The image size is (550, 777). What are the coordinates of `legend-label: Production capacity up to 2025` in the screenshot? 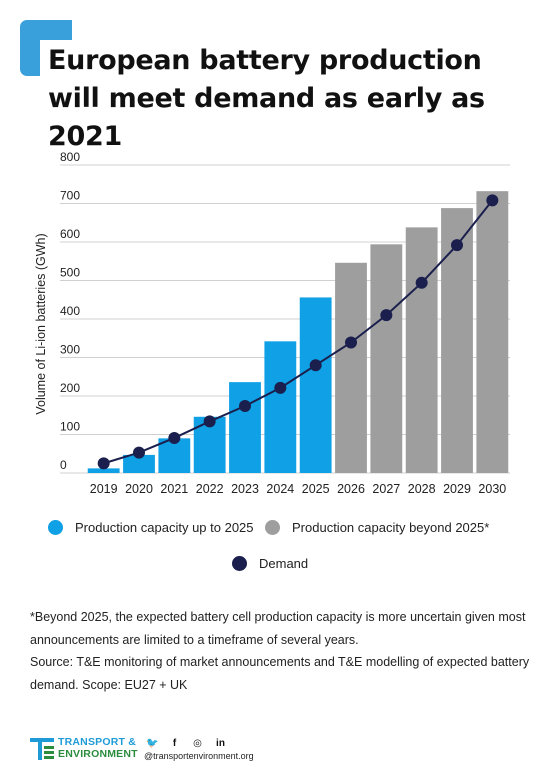 It's located at (164, 527).